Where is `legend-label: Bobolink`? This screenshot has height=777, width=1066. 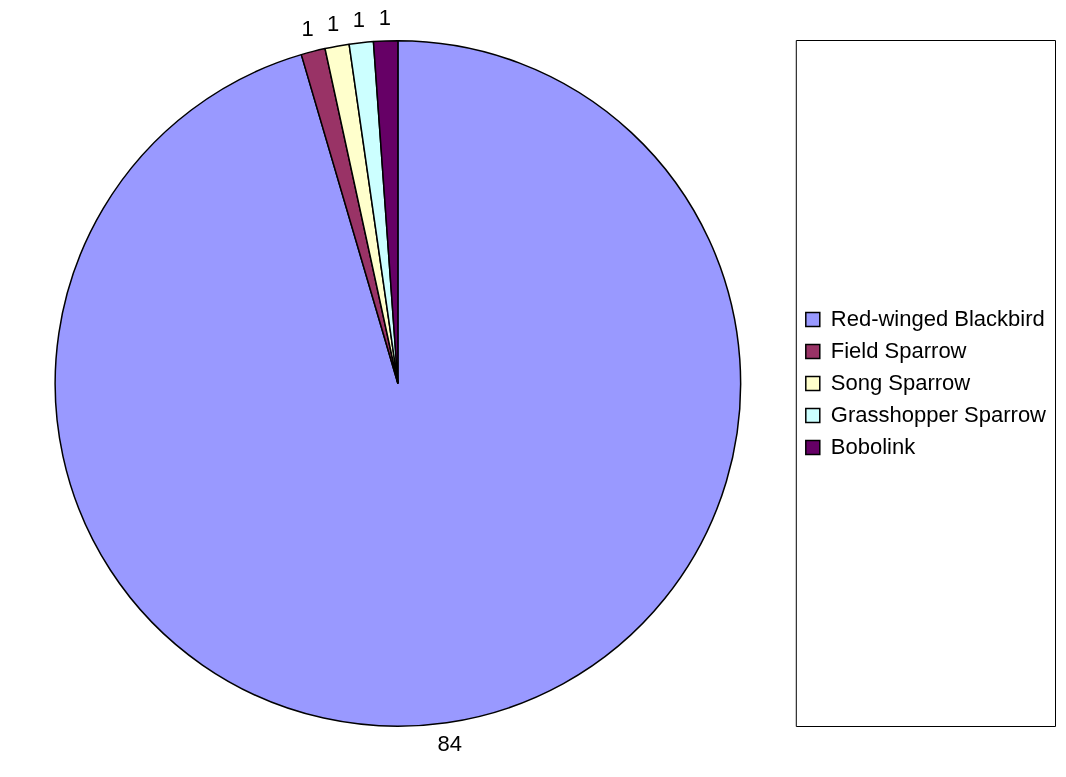
legend-label: Bobolink is located at coordinates (873, 446).